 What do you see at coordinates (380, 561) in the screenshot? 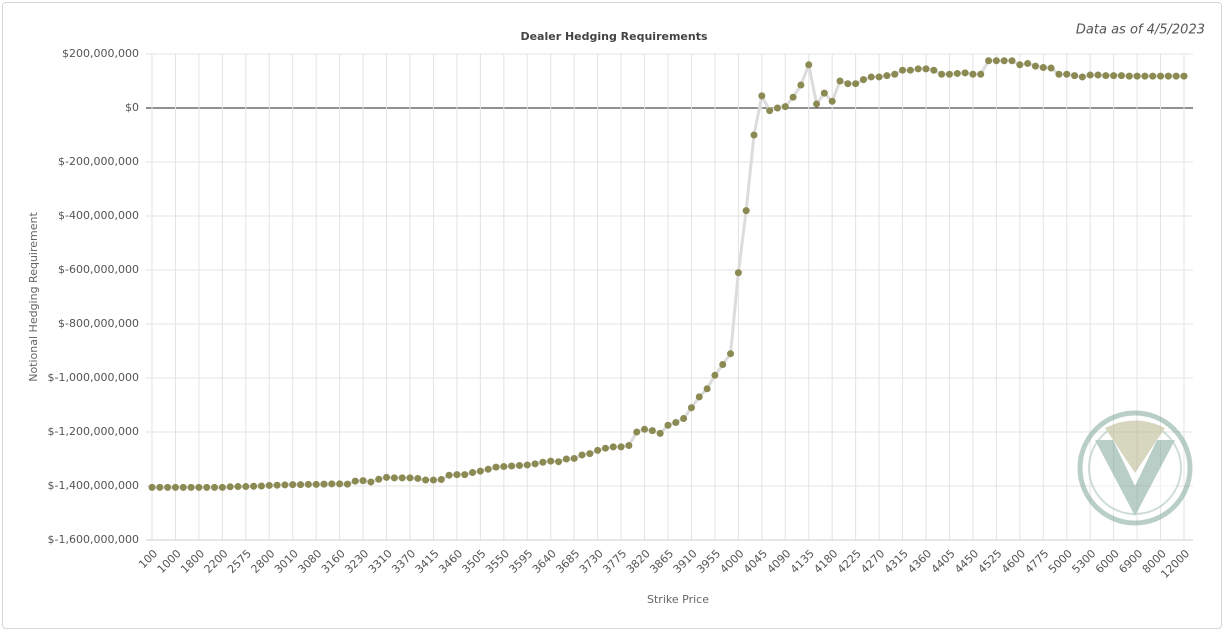
I see `x-tick-label: 3310` at bounding box center [380, 561].